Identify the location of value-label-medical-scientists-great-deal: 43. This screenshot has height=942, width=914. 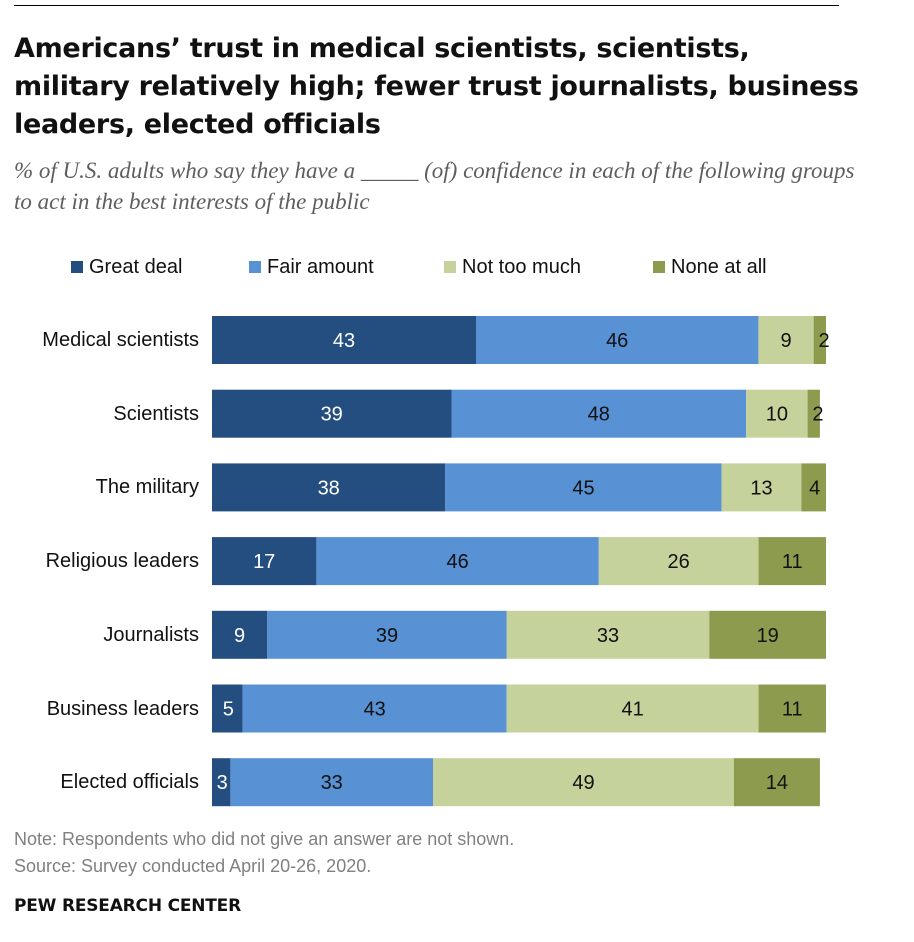
(344, 341).